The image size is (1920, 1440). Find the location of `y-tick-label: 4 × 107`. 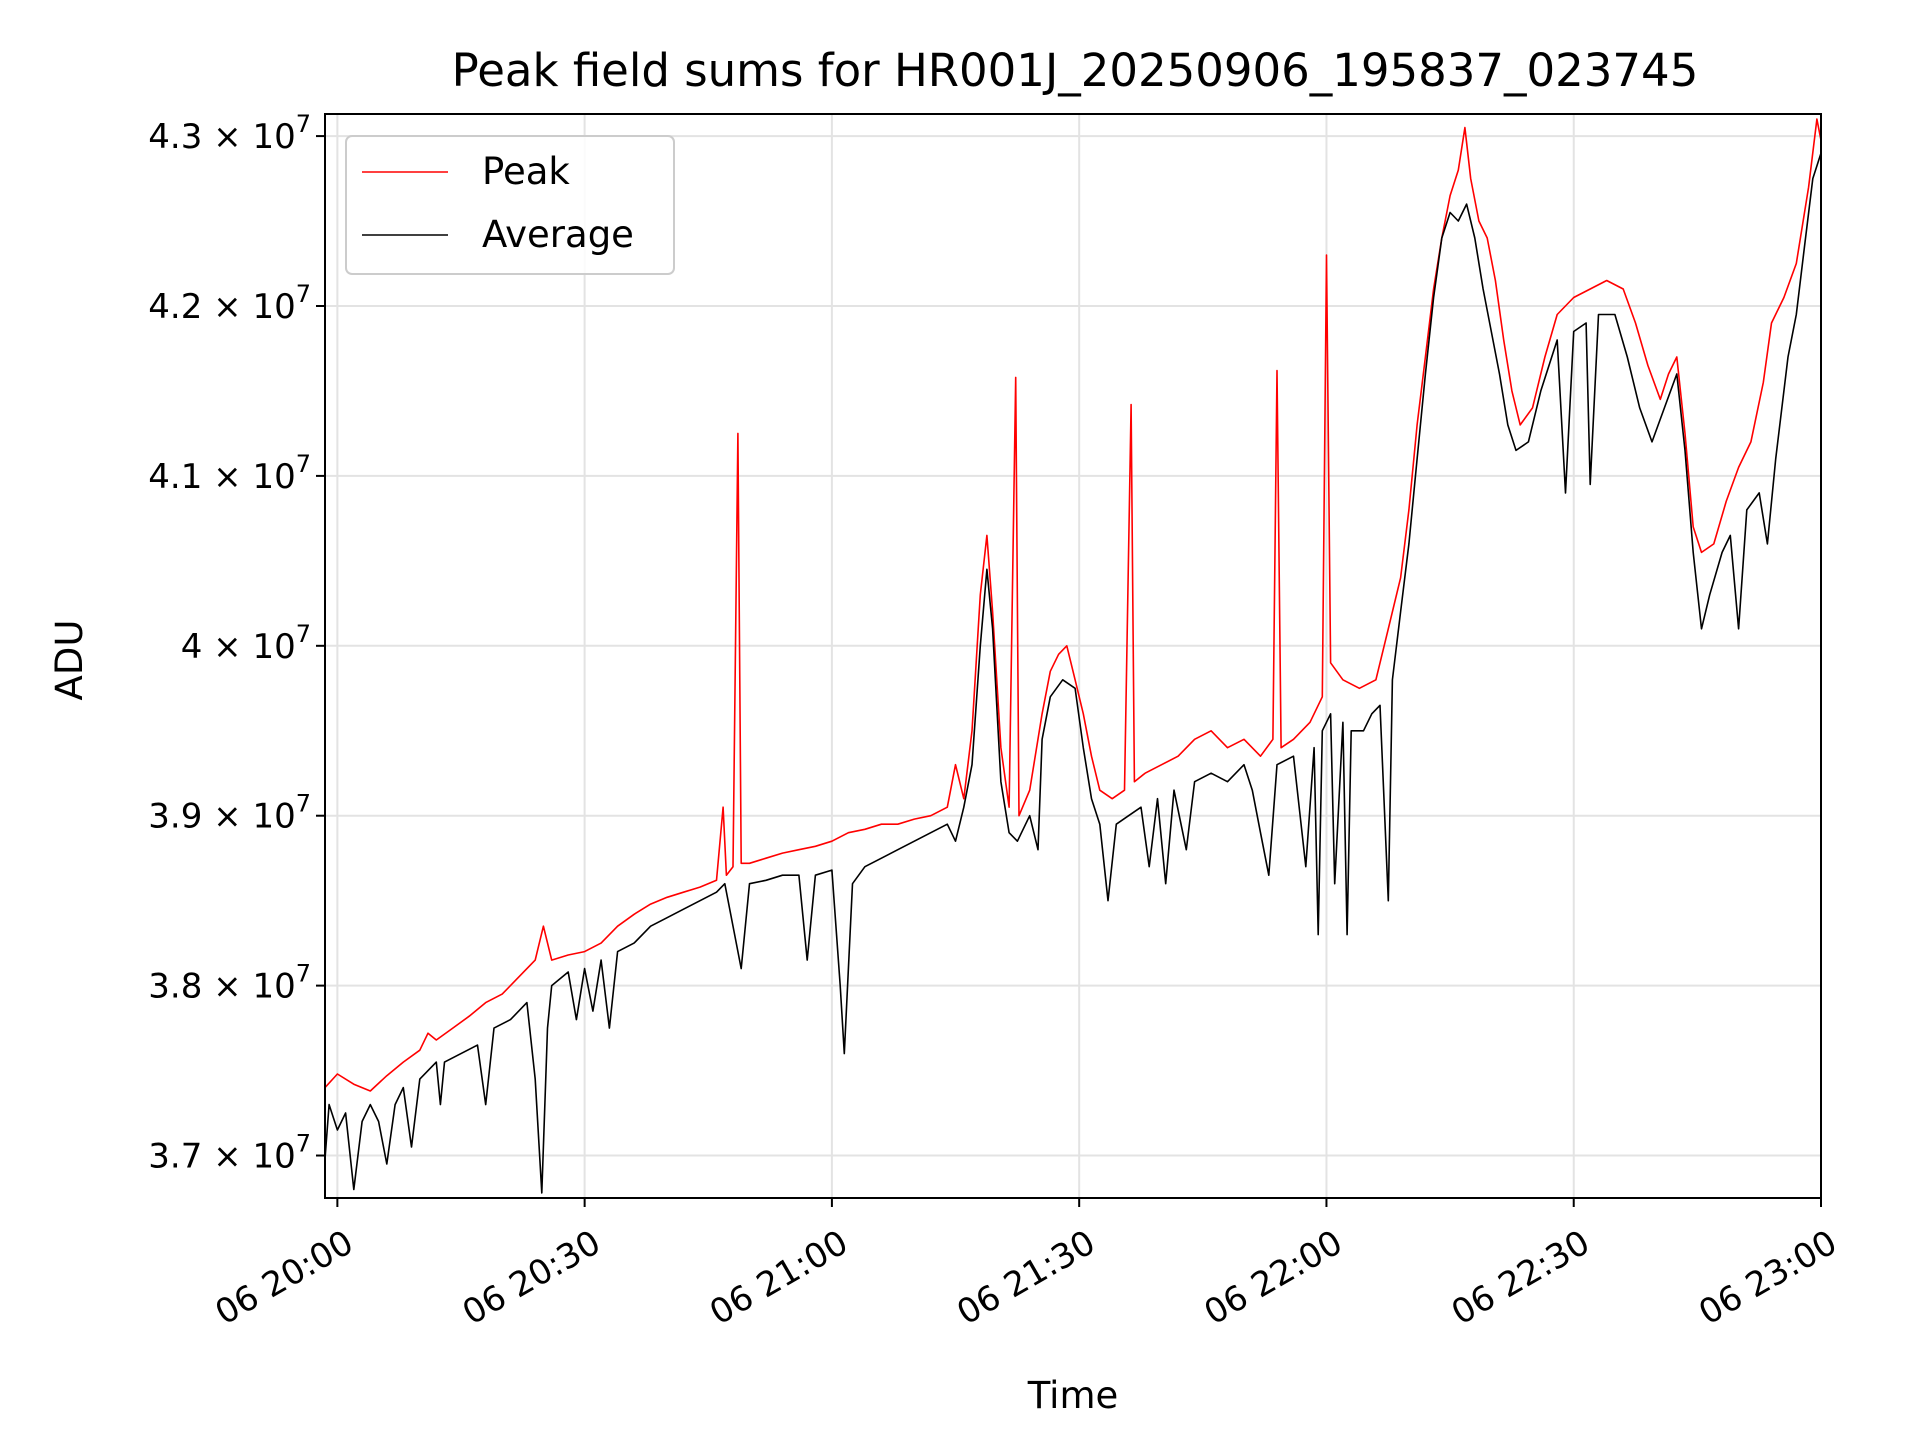

y-tick-label: 4 × 107 is located at coordinates (246, 643).